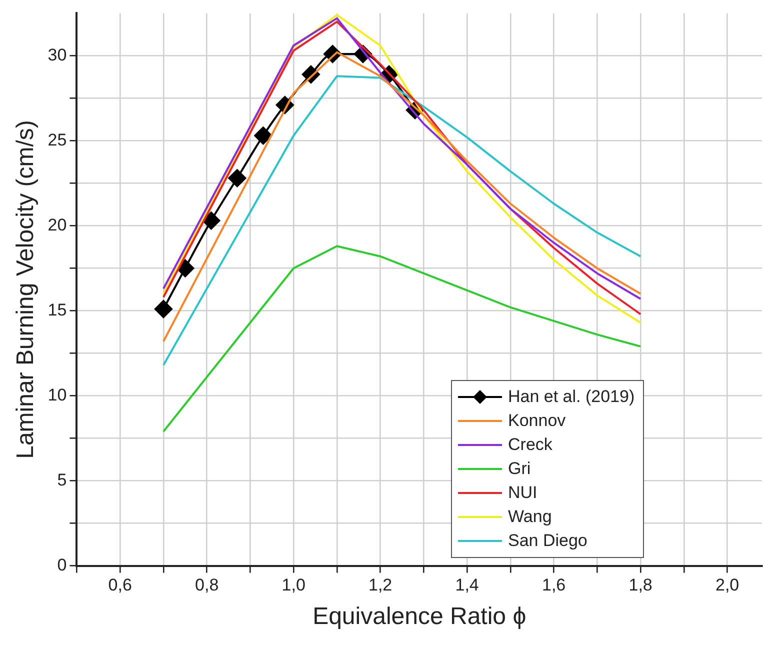  Describe the element at coordinates (207, 585) in the screenshot. I see `x-tick-label: 0,8` at that location.